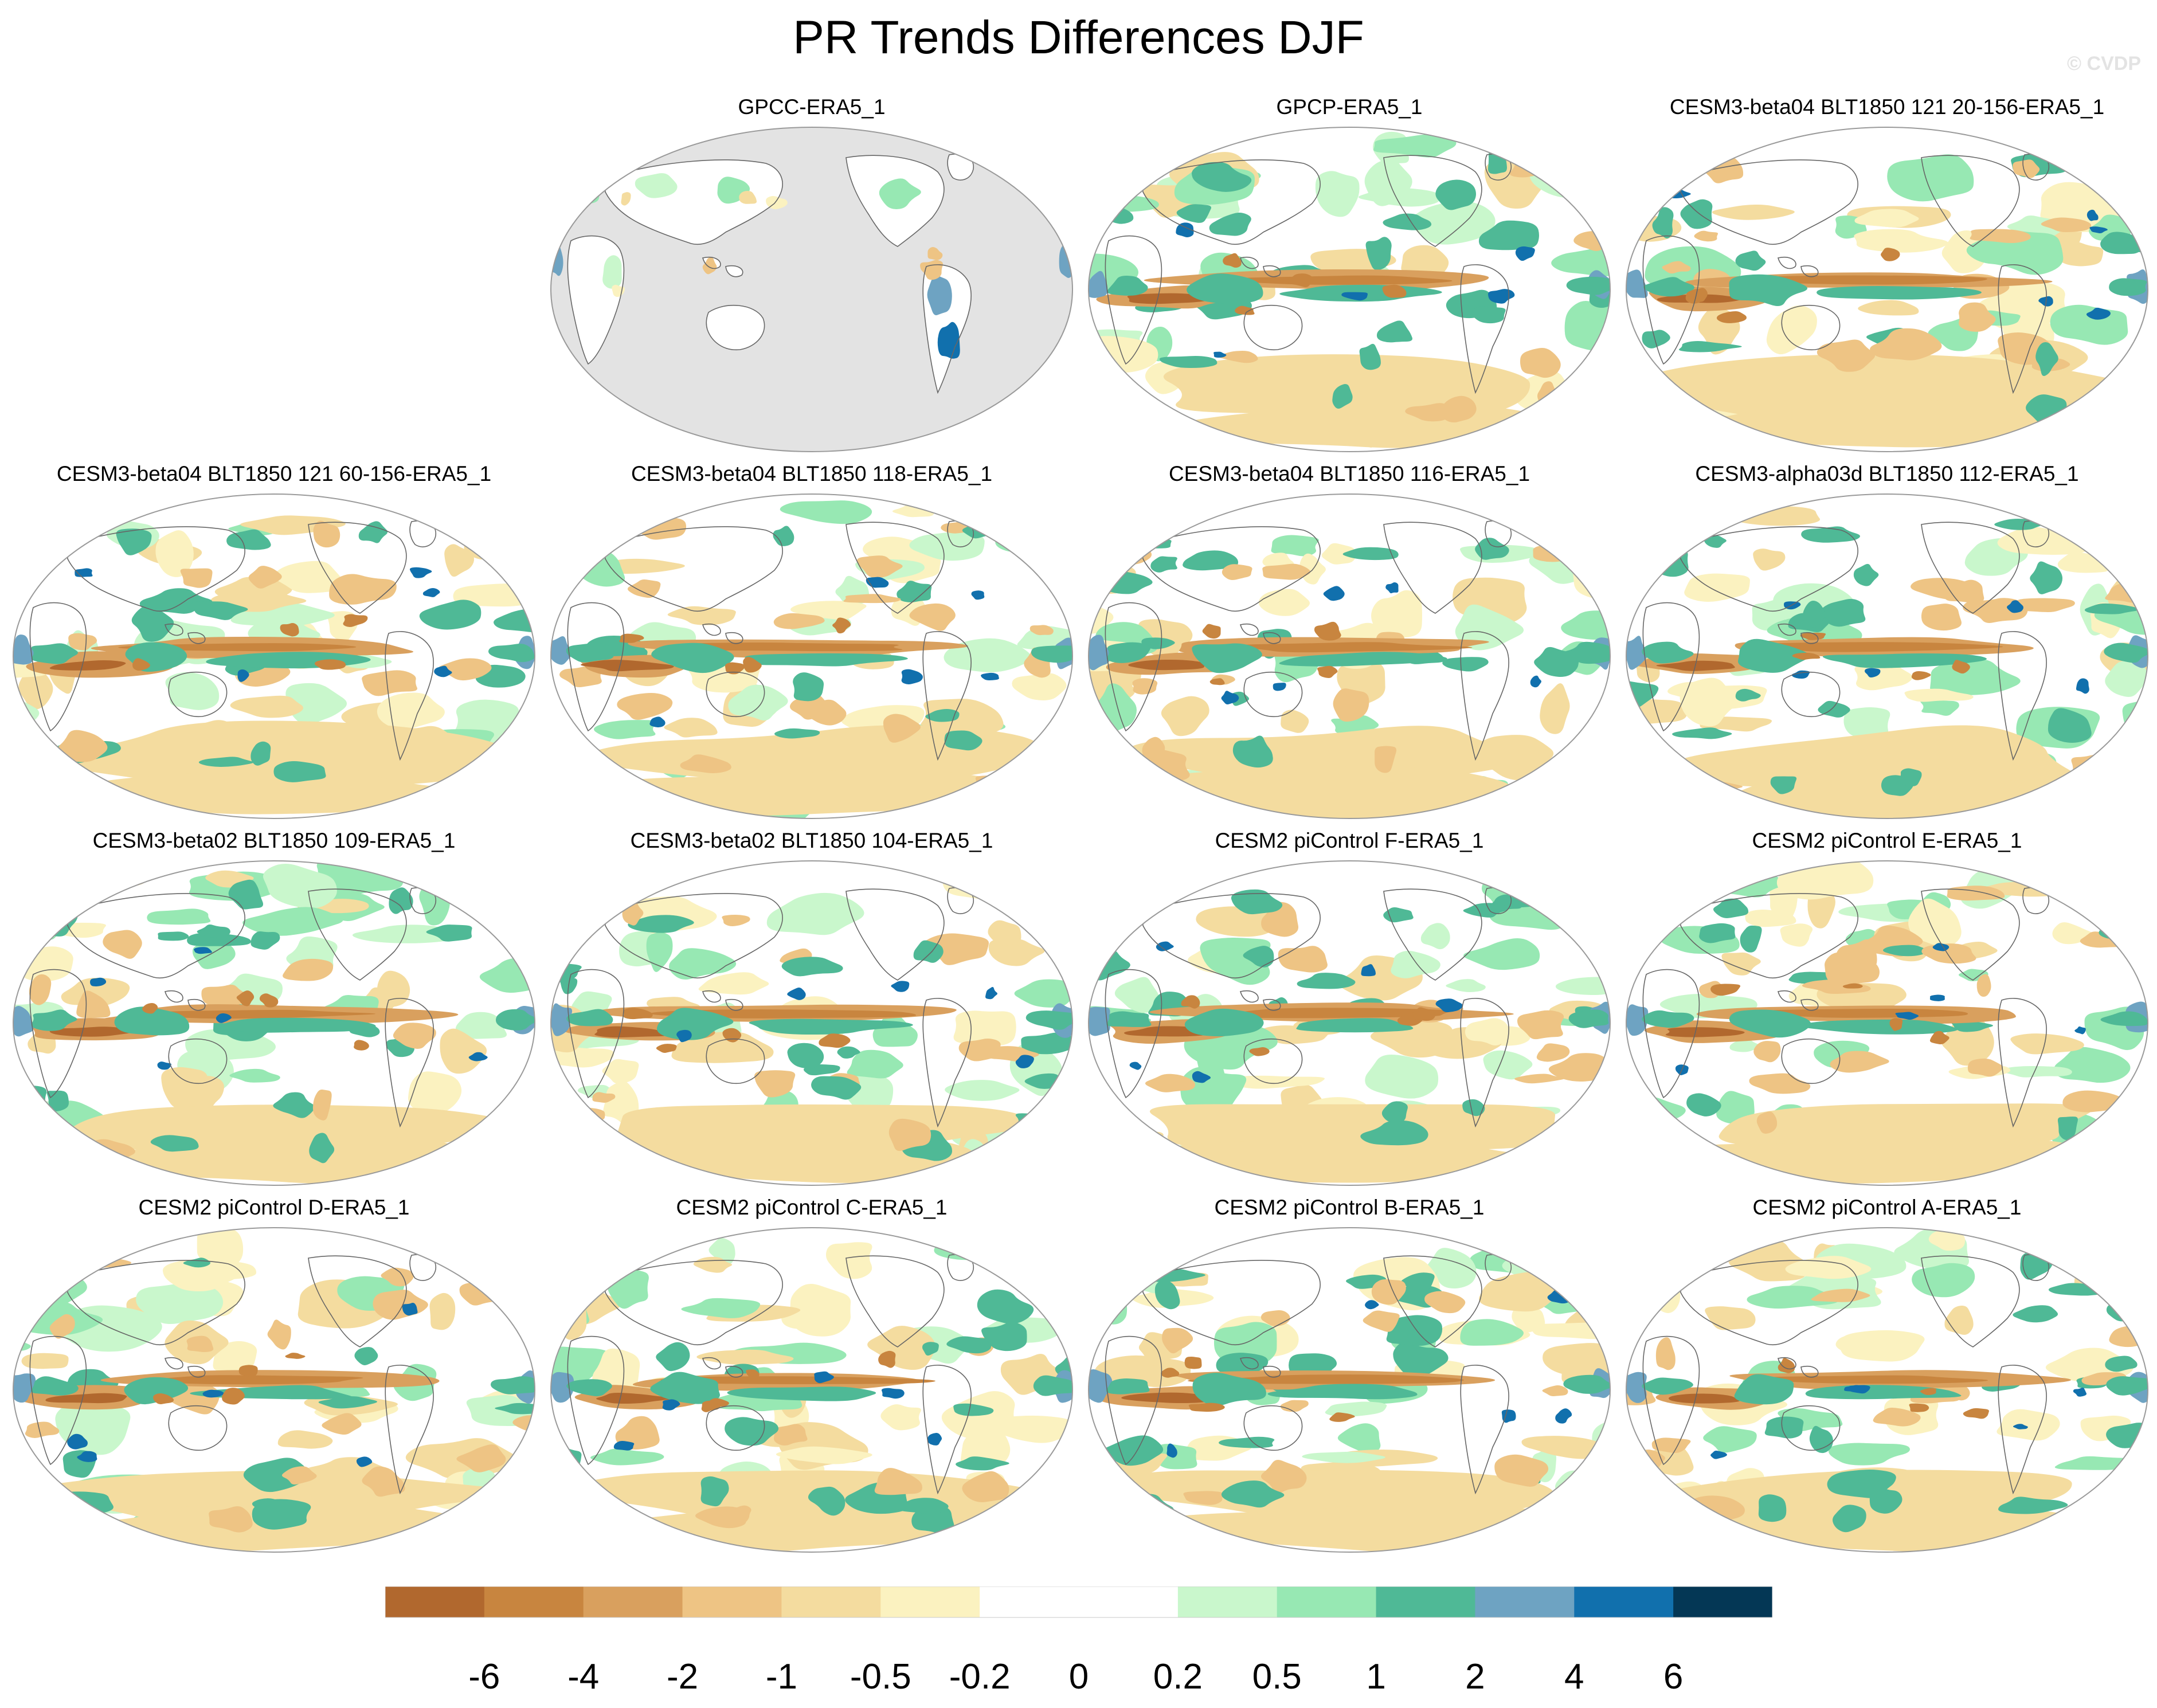  I want to click on colorbar-tick-label: 1, so click(1376, 1677).